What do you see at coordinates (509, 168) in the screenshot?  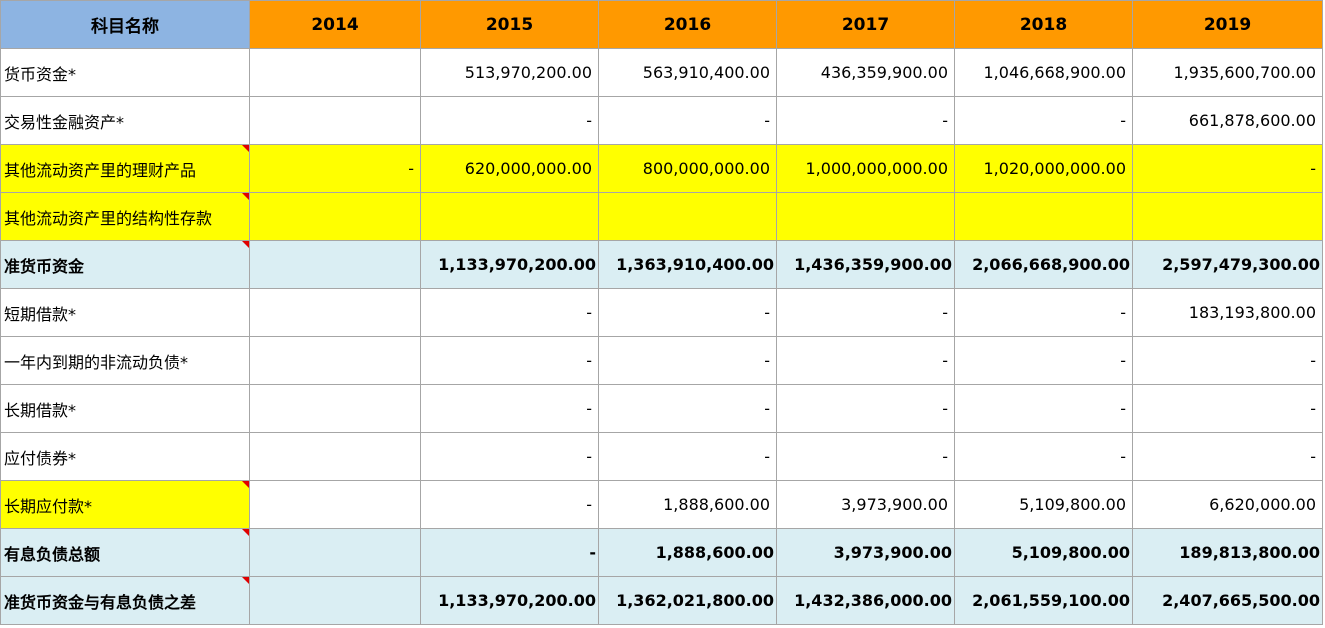 I see `value-cell: 620,000,000.00` at bounding box center [509, 168].